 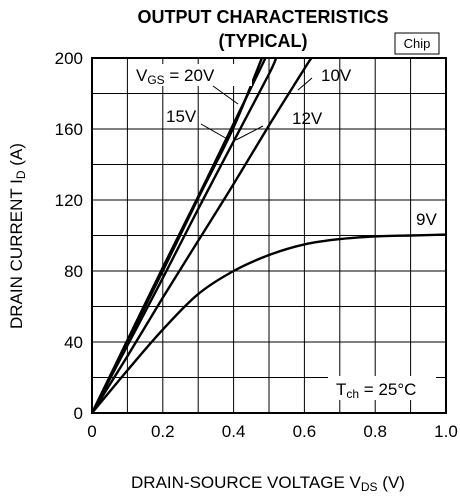 I want to click on chip-badge-label: Chip, so click(x=417, y=43).